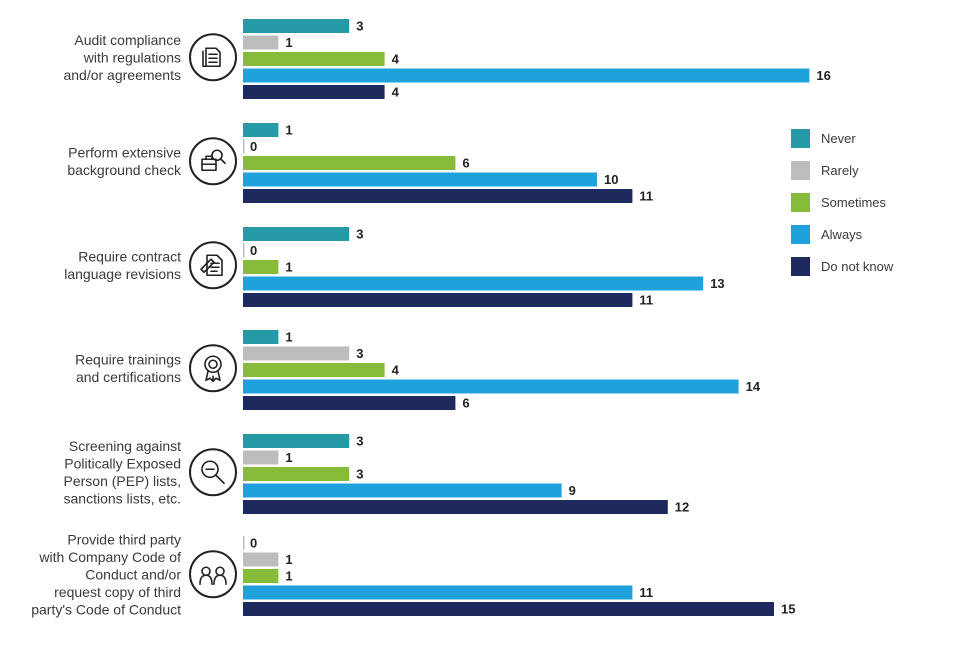 The width and height of the screenshot is (971, 654). I want to click on value-label: 15, so click(788, 609).